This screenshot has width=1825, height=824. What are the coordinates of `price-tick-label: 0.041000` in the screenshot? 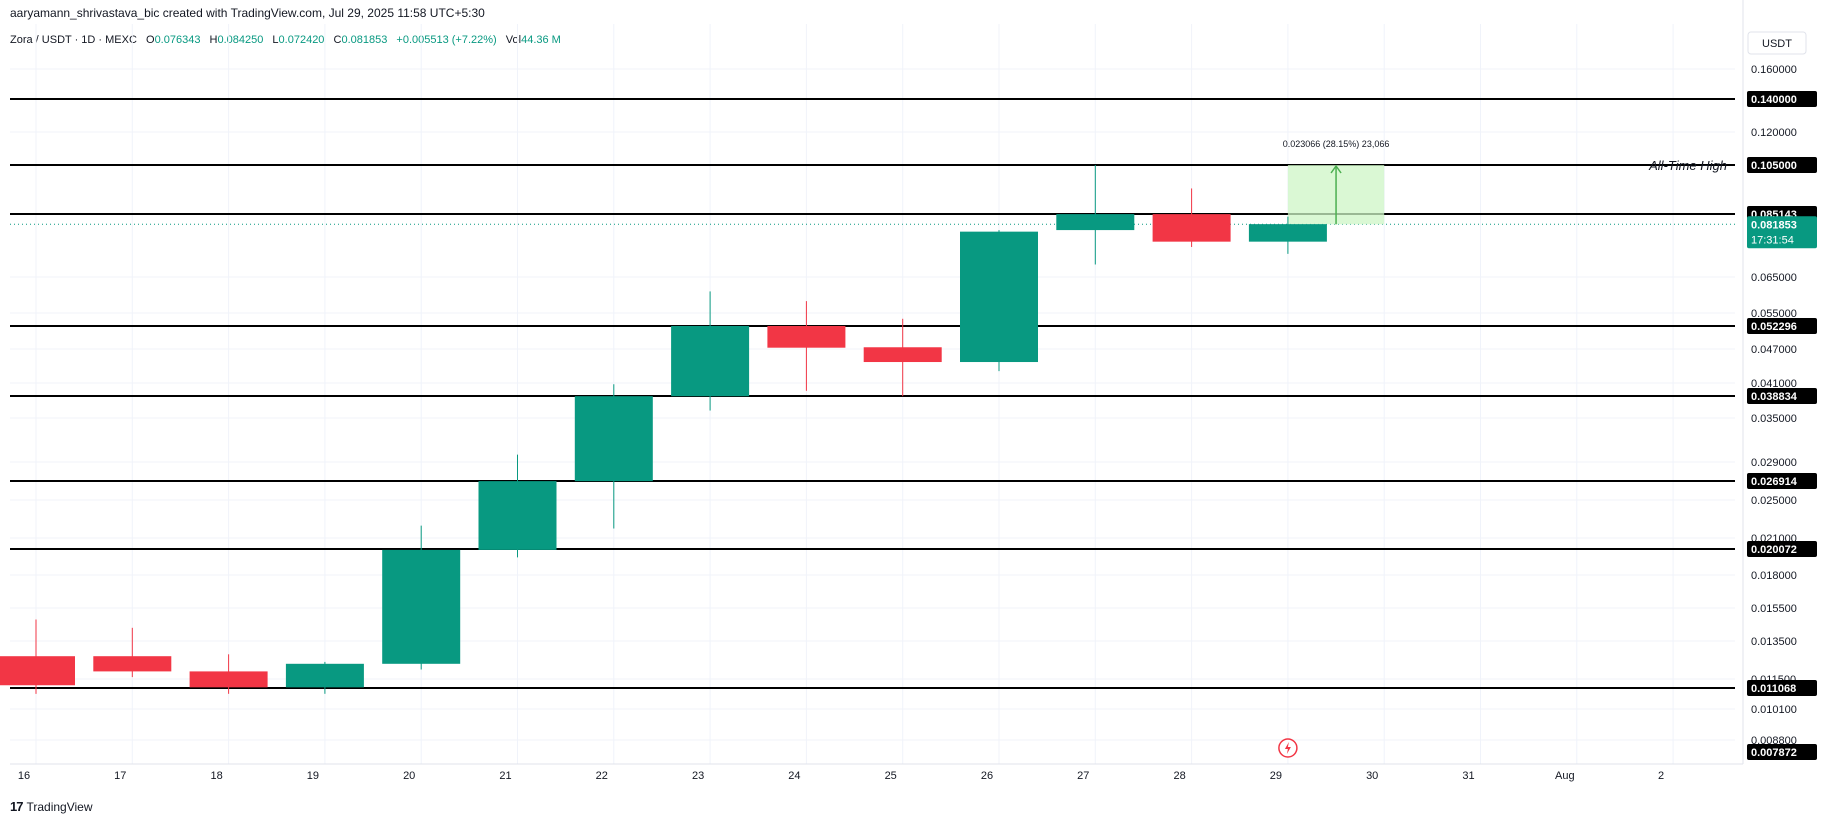 It's located at (1774, 384).